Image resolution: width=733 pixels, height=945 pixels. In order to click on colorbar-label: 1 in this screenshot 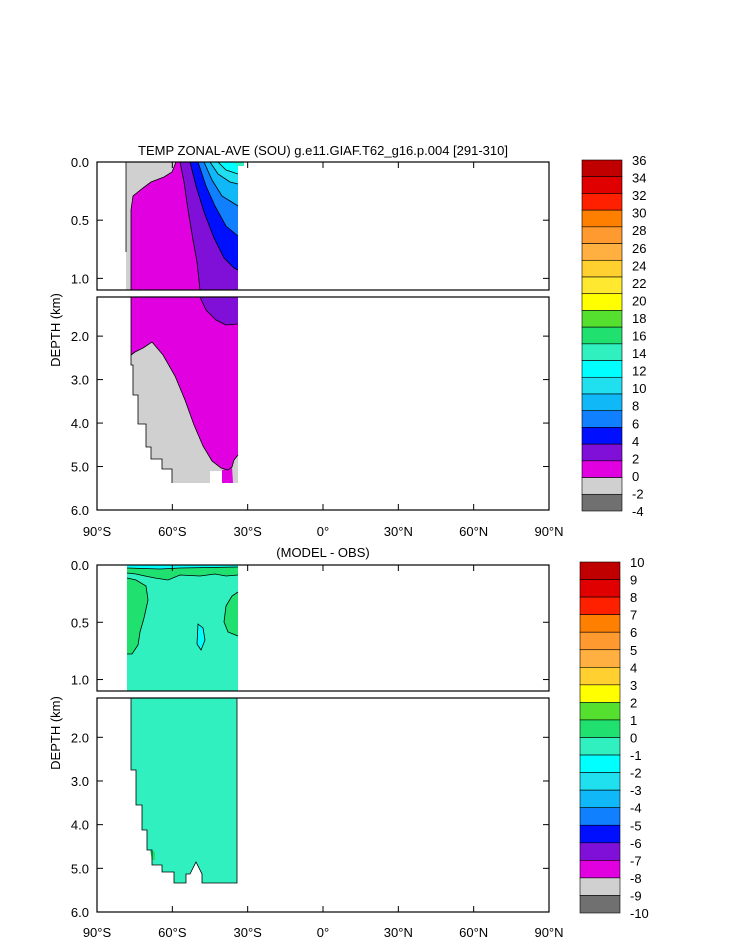, I will do `click(633, 720)`.